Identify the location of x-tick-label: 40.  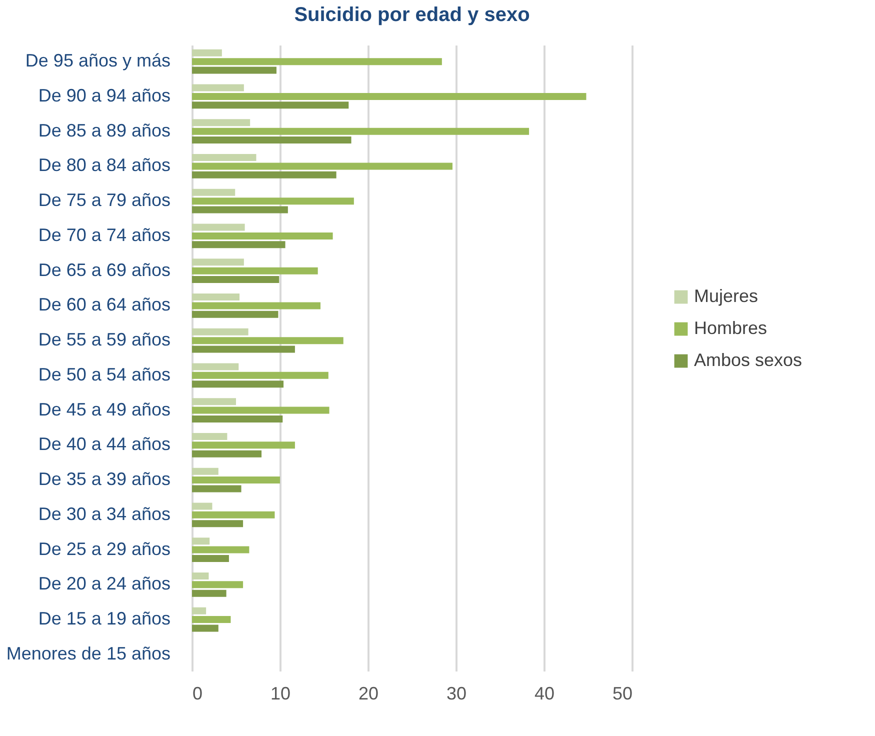
(544, 694).